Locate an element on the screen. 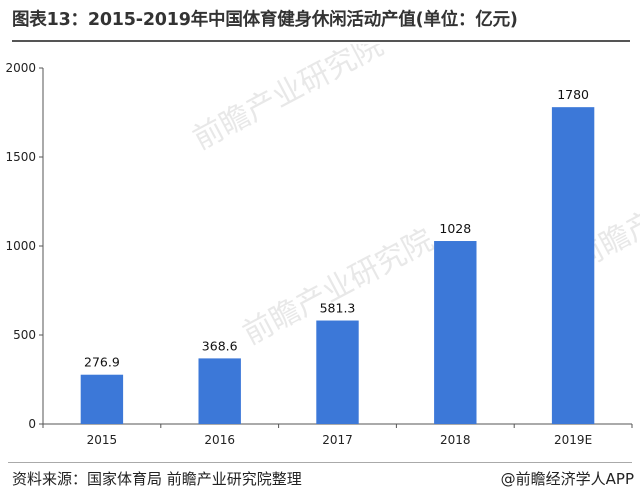 This screenshot has height=503, width=640. y-tick-label: 1000 is located at coordinates (20, 246).